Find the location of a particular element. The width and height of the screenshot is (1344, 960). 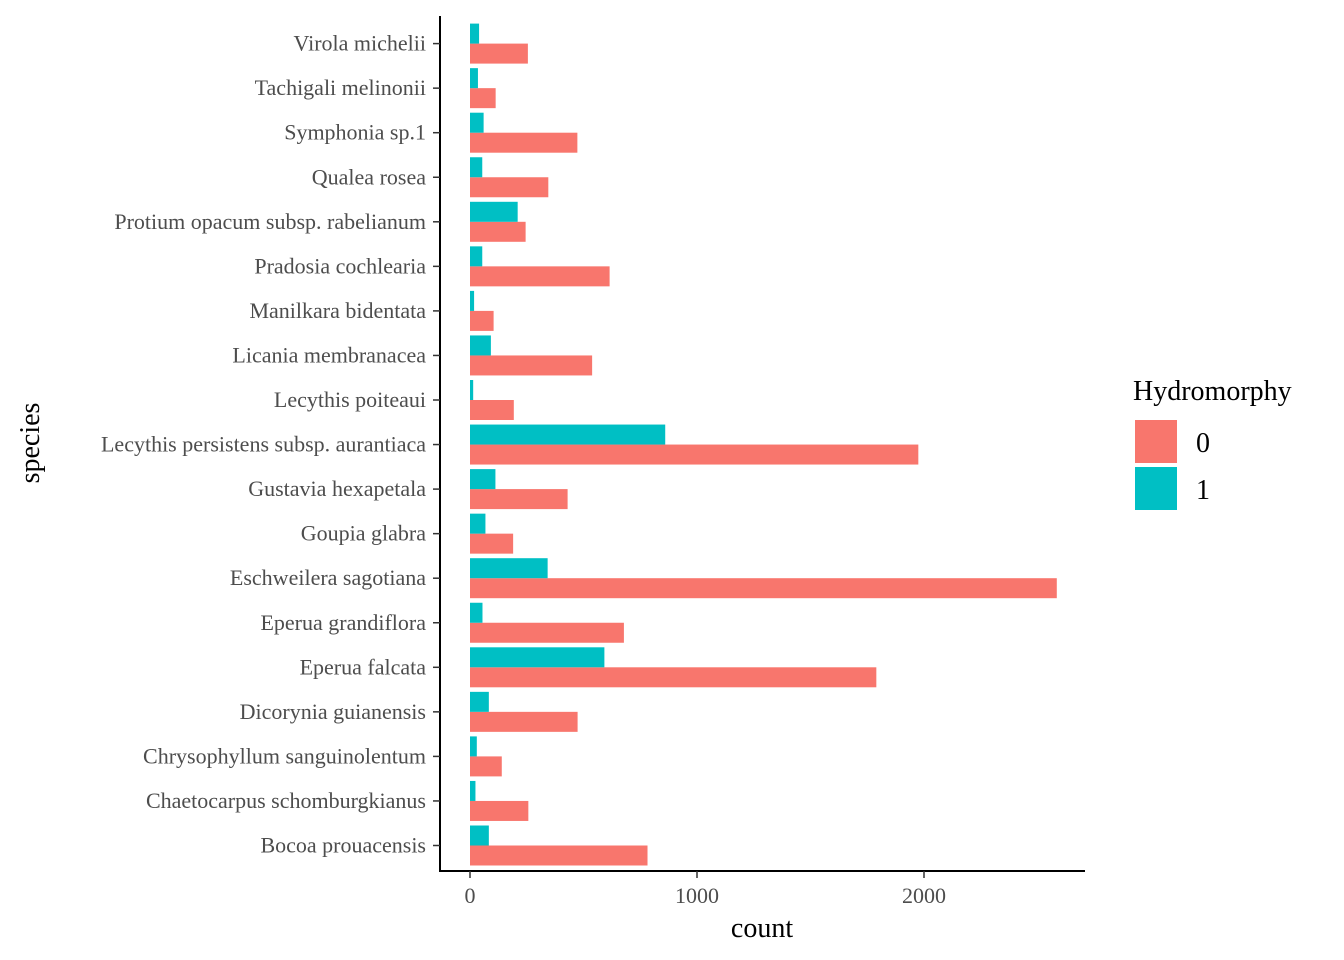

y-tick-label: Eperua grandiflora is located at coordinates (343, 622).